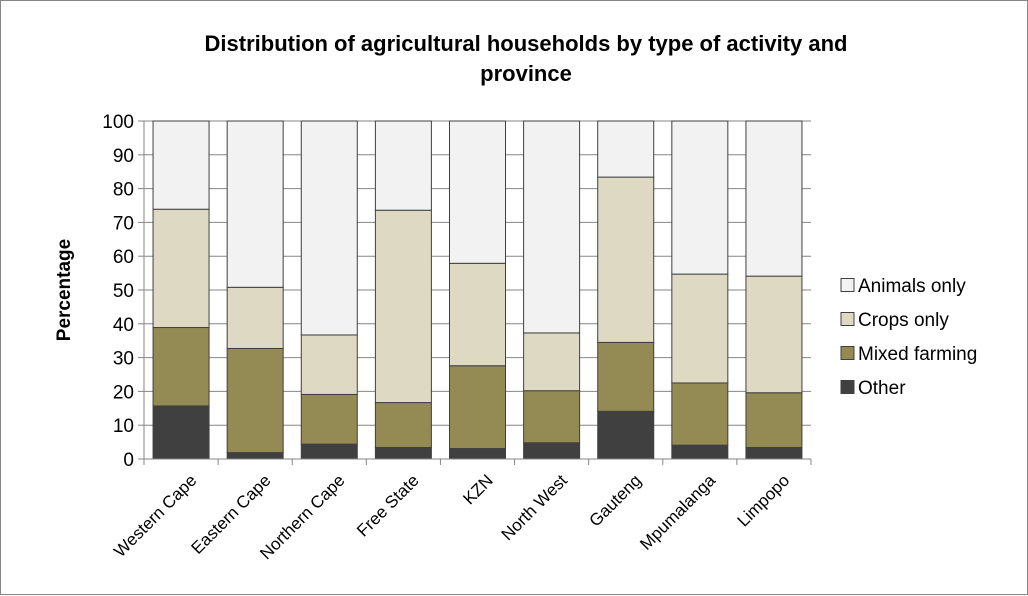 The height and width of the screenshot is (596, 1028). What do you see at coordinates (912, 286) in the screenshot?
I see `legend-label: Animals only` at bounding box center [912, 286].